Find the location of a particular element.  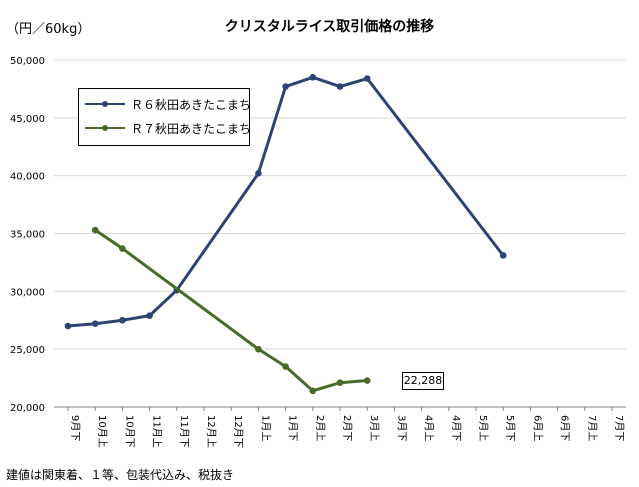

x-tick-label: 10月上 is located at coordinates (102, 431).